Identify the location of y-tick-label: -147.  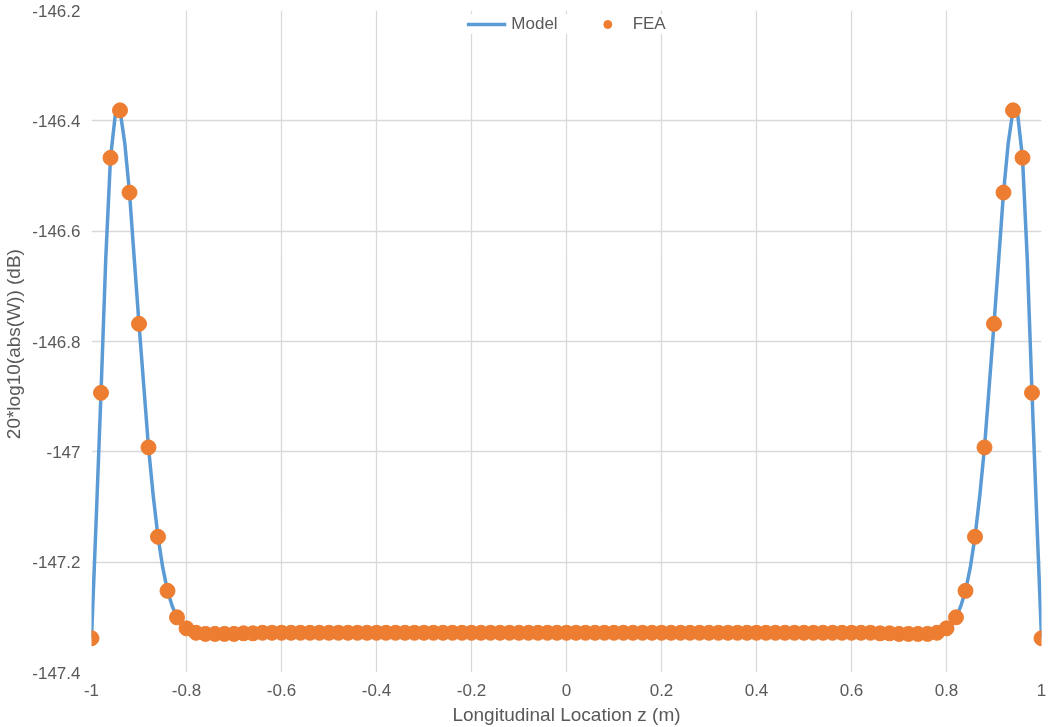
(63, 452).